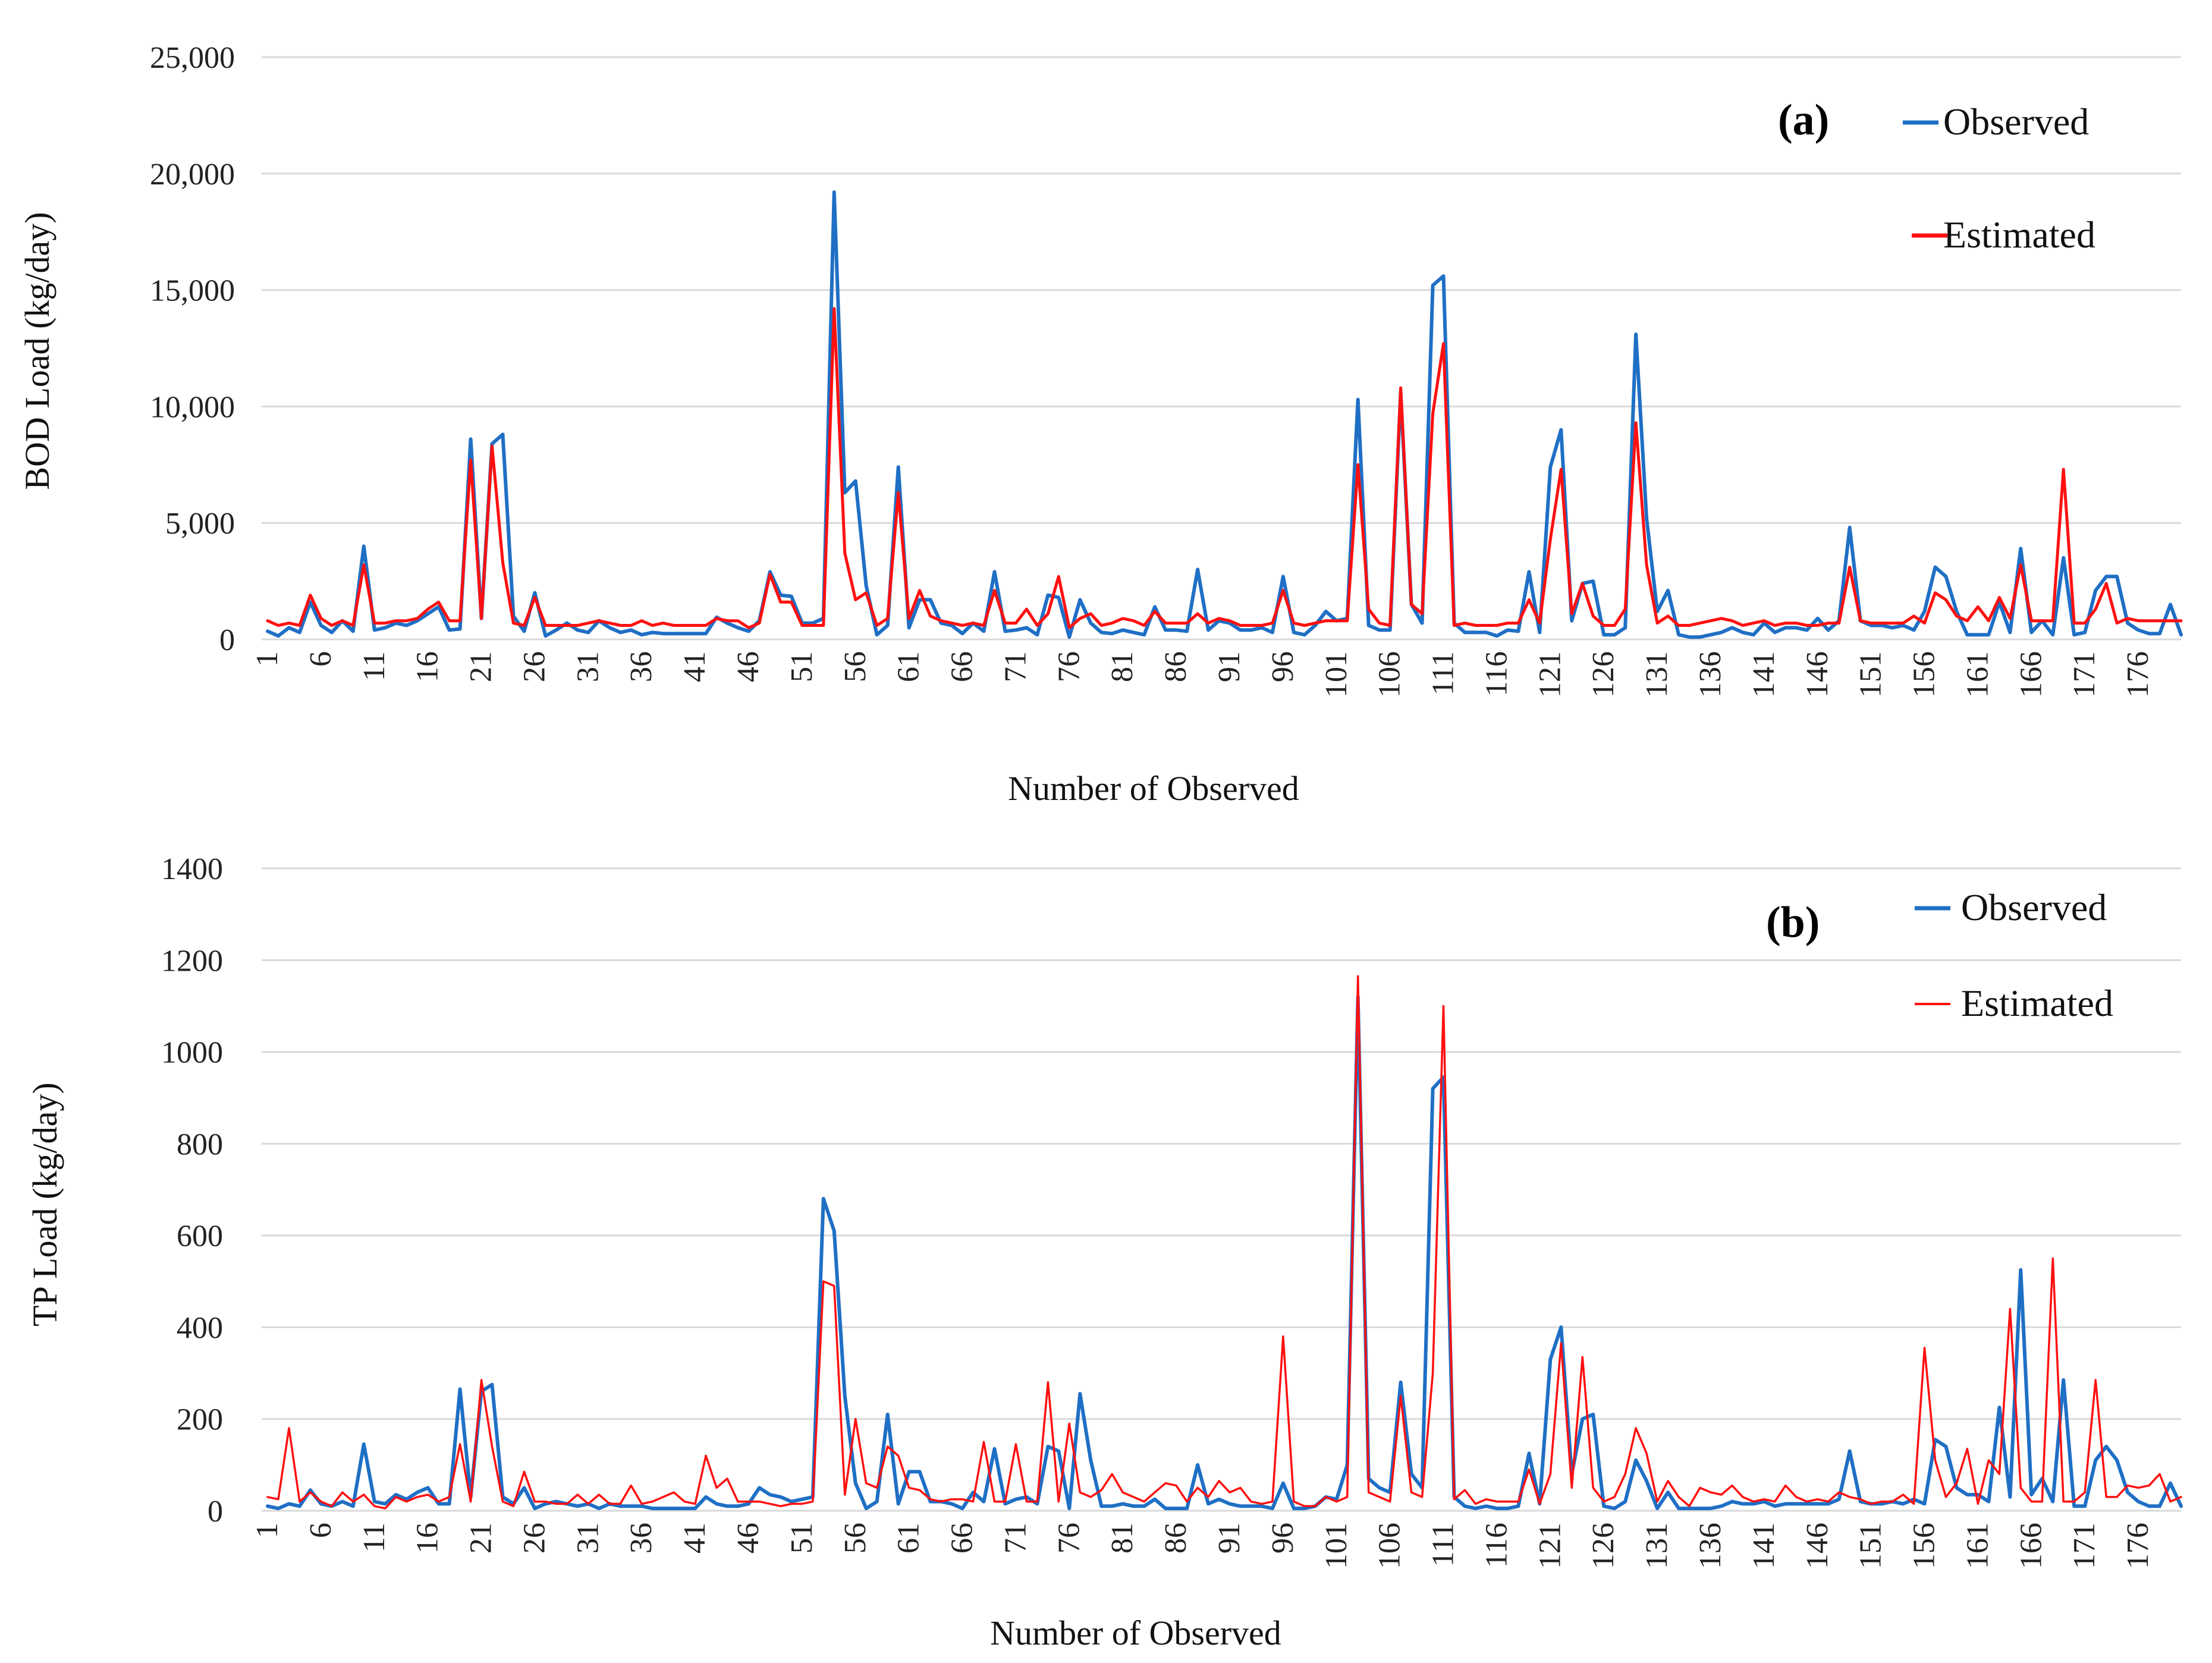 This screenshot has width=2212, height=1663. I want to click on x-tick-label: 166, so click(2031, 674).